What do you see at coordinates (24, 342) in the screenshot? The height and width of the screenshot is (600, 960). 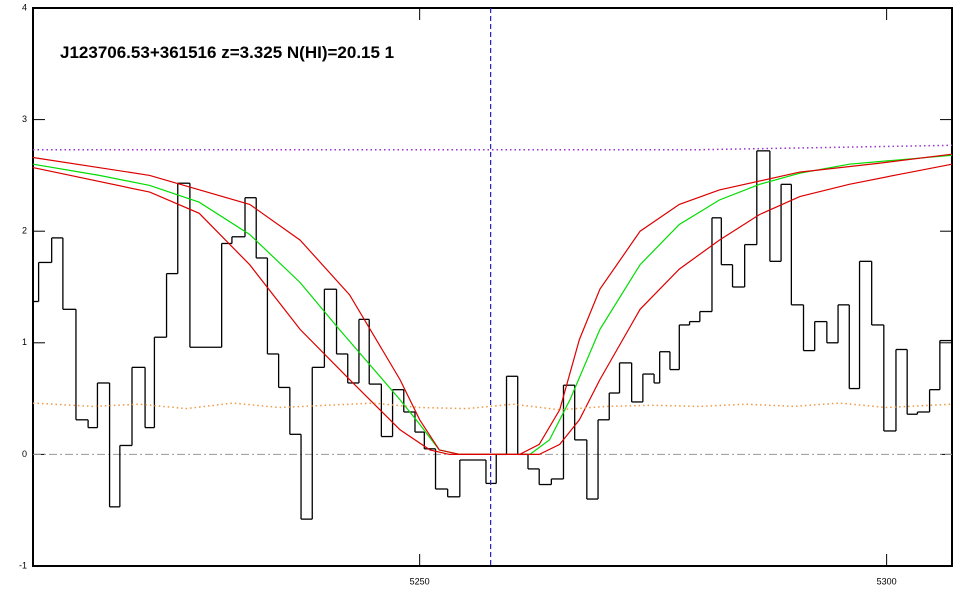 I see `y-tick-label: 1` at bounding box center [24, 342].